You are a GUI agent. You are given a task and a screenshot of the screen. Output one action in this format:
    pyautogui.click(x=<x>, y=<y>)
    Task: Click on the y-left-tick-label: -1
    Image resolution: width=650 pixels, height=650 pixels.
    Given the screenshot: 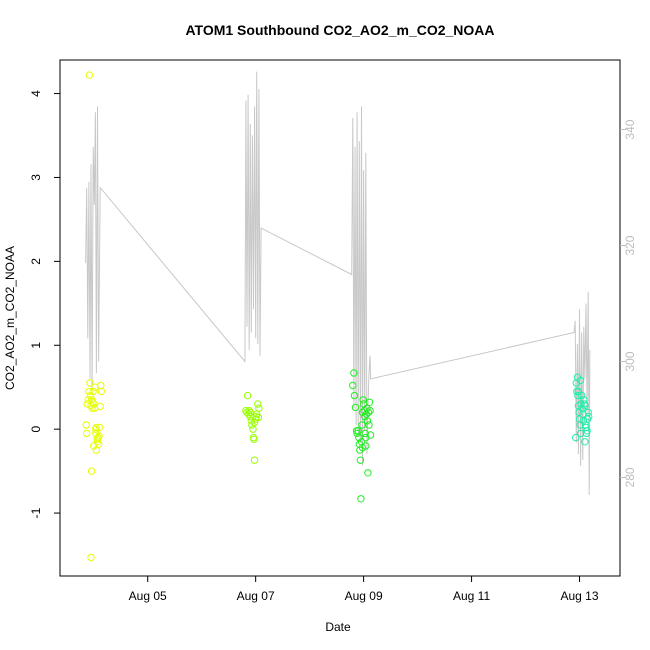 What is the action you would take?
    pyautogui.click(x=36, y=512)
    